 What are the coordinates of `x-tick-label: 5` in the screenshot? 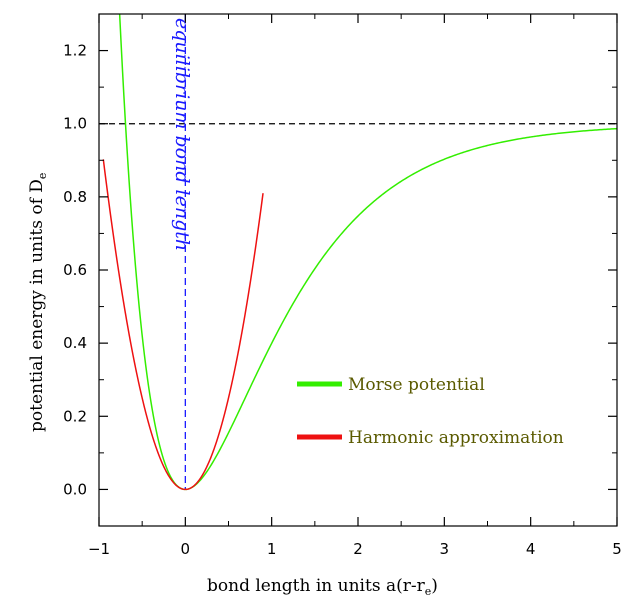 It's located at (616, 549).